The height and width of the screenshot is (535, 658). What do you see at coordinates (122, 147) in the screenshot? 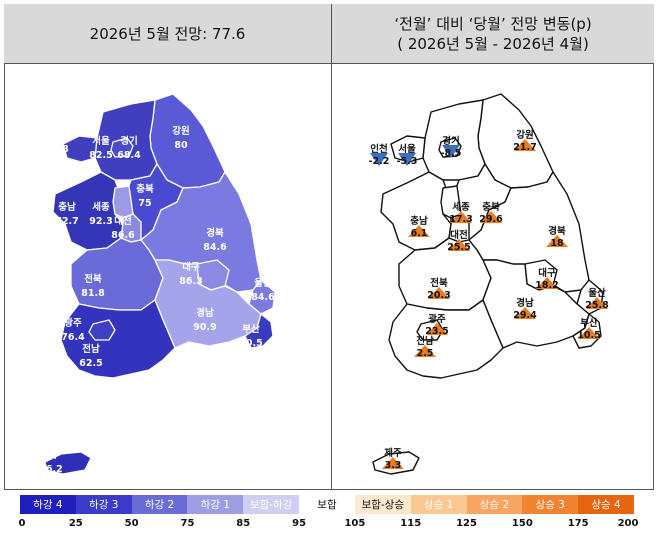
I see `region-seoul` at bounding box center [122, 147].